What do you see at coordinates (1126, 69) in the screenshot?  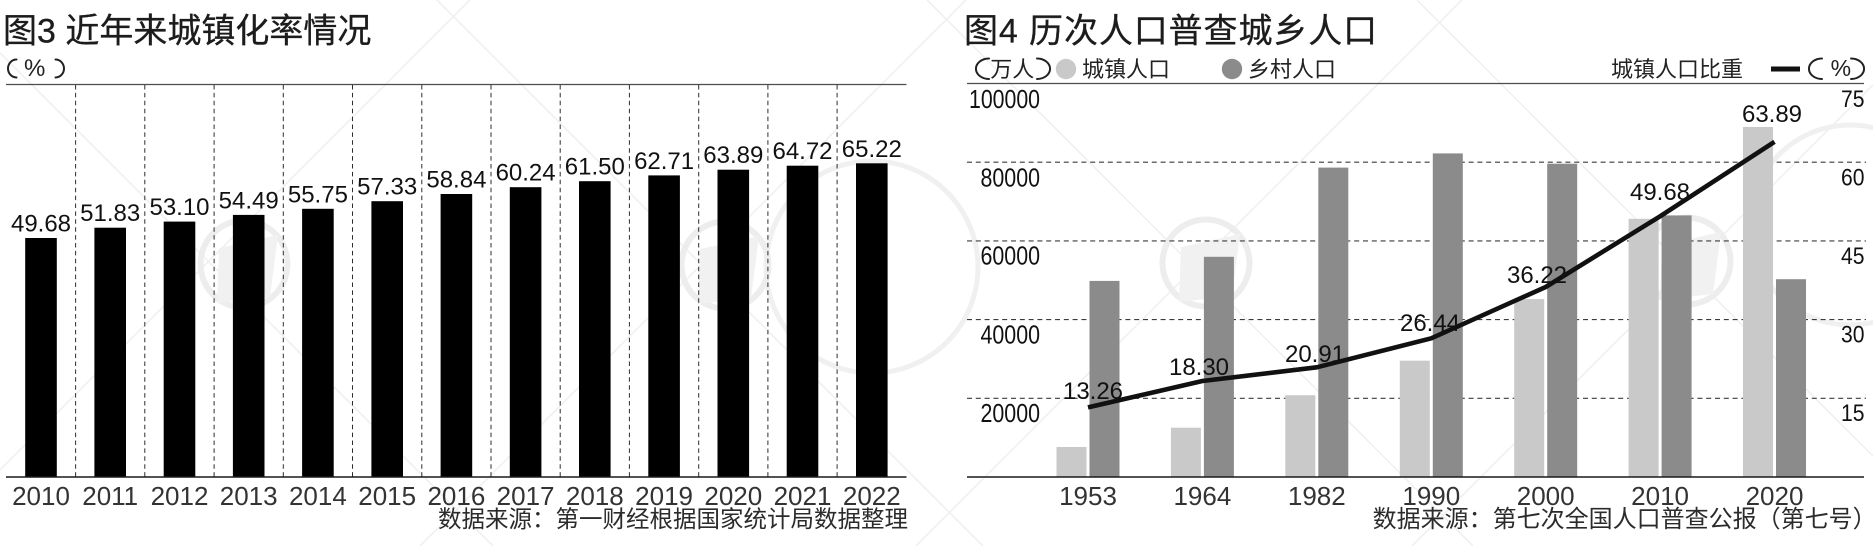 I see `svg-text: 城镇人口` at bounding box center [1126, 69].